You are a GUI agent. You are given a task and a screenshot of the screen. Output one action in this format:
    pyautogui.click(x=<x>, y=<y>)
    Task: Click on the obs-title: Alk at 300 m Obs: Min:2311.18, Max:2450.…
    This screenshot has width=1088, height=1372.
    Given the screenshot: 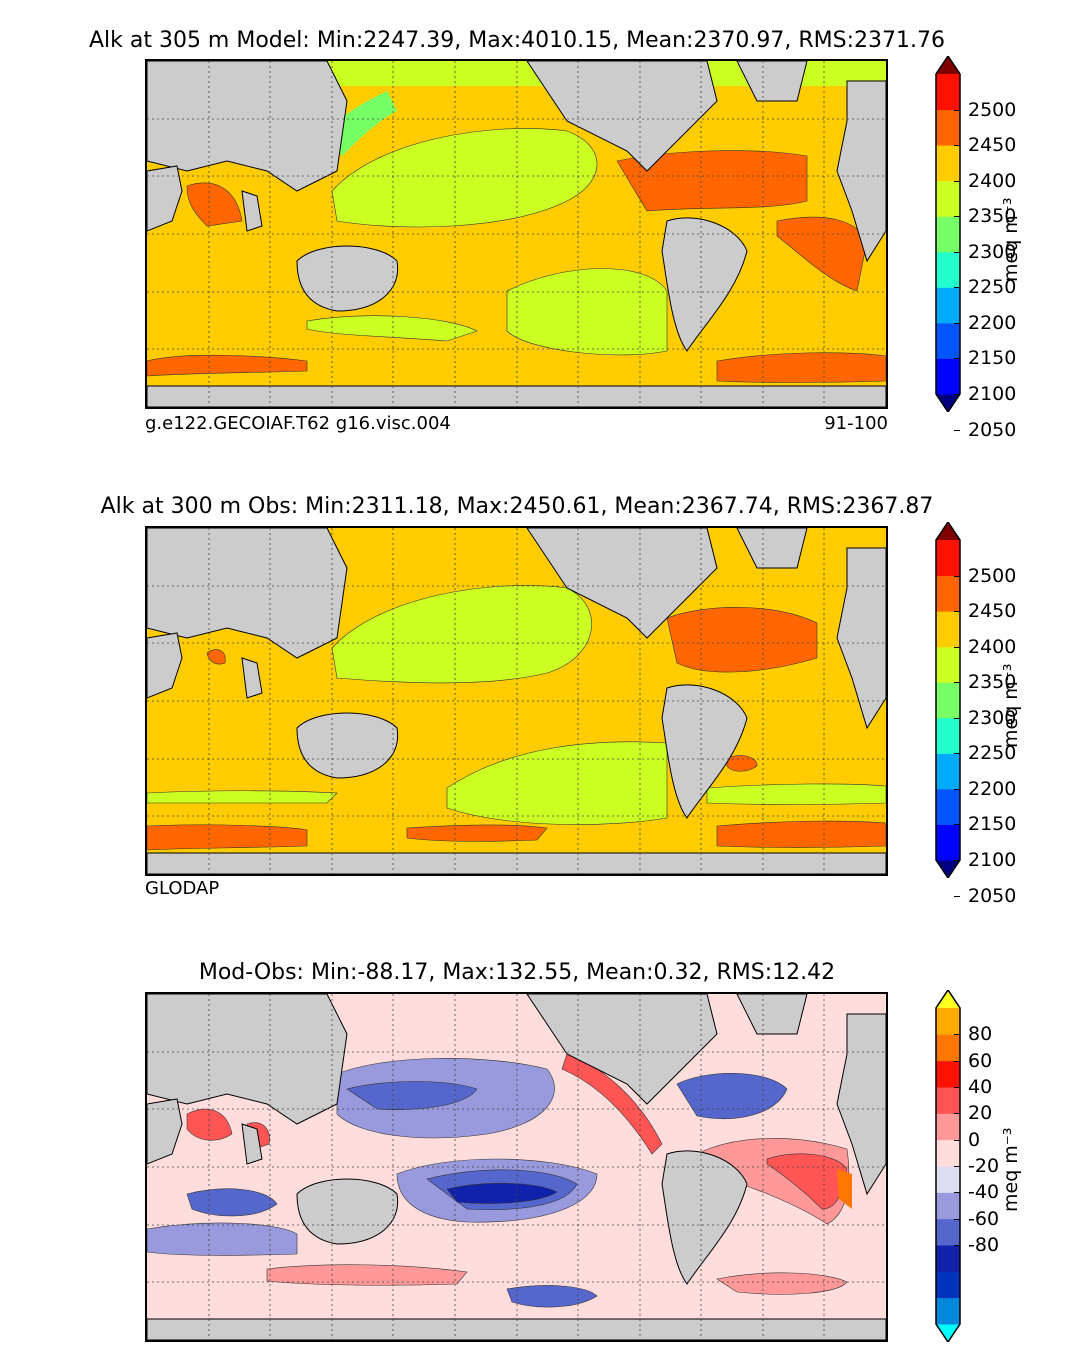 What is the action you would take?
    pyautogui.click(x=517, y=506)
    